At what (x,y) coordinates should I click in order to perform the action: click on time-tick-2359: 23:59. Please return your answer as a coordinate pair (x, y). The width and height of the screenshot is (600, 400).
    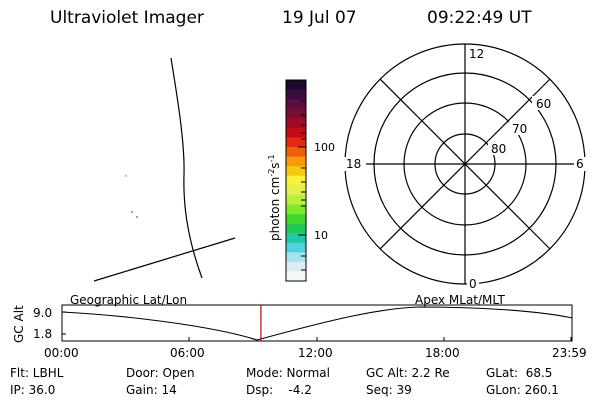
    Looking at the image, I should click on (569, 353).